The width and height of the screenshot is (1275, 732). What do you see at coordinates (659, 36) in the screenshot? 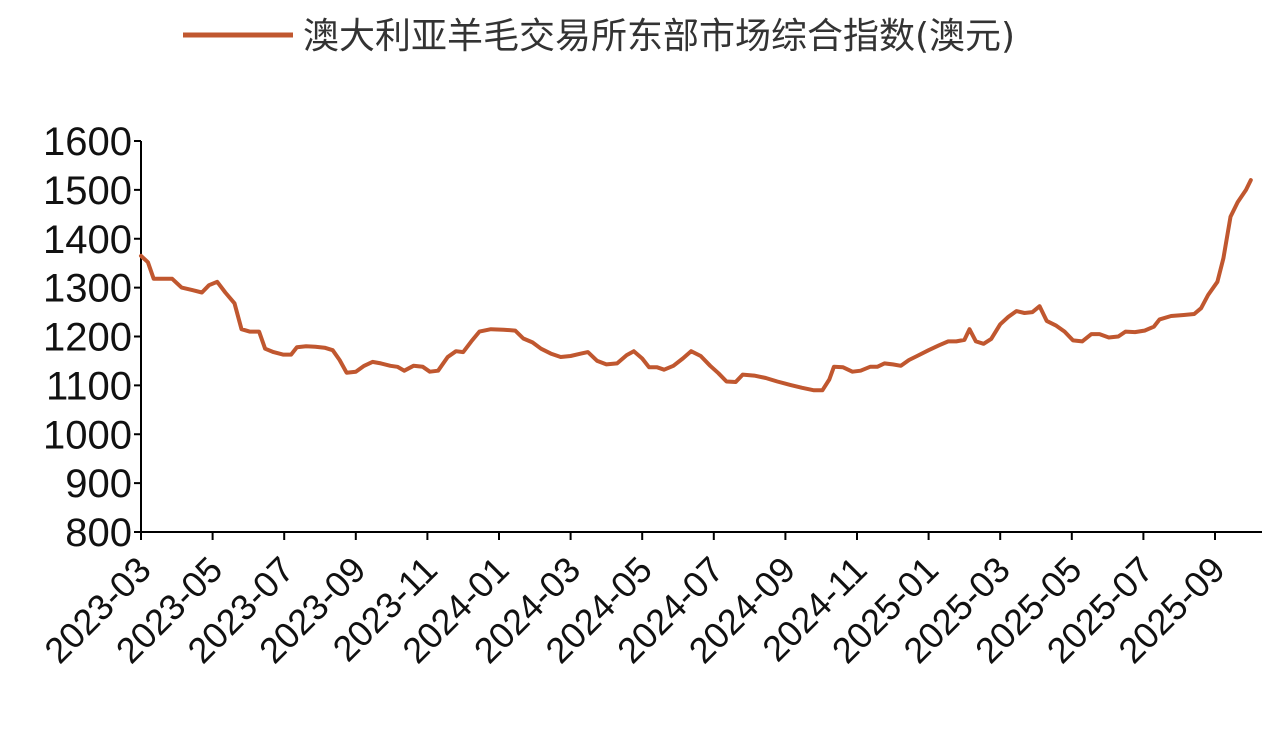
I see `legend-label: 澳大利亚羊毛交易所东部市场综合指数(澳元)` at bounding box center [659, 36].